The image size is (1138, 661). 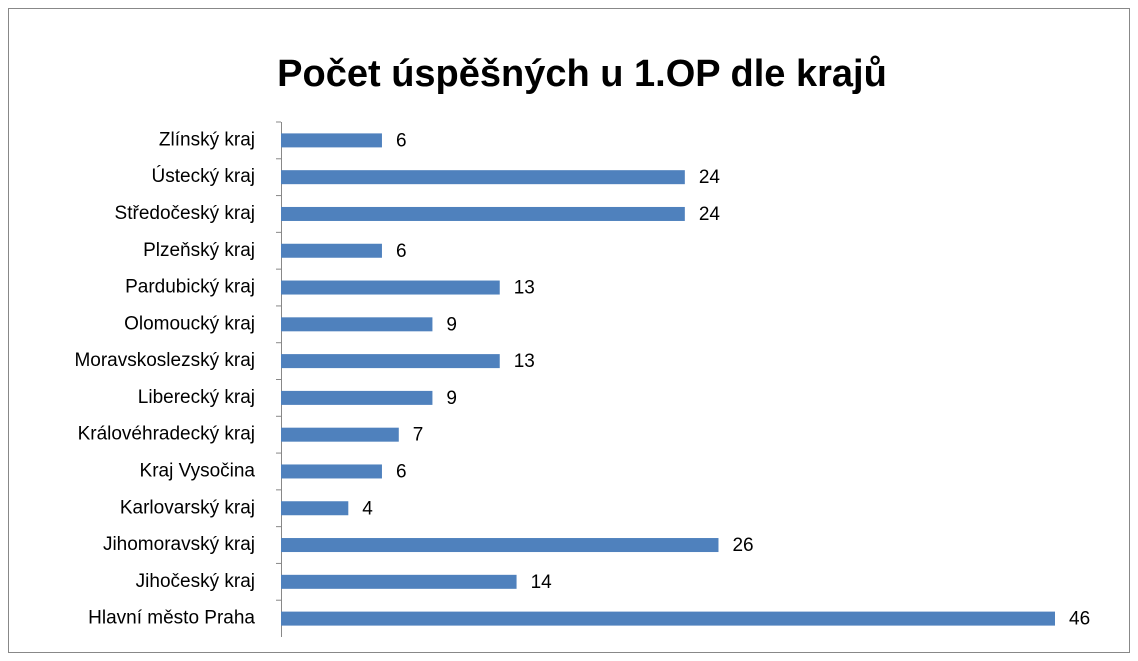 What do you see at coordinates (742, 545) in the screenshot?
I see `data-label: 26` at bounding box center [742, 545].